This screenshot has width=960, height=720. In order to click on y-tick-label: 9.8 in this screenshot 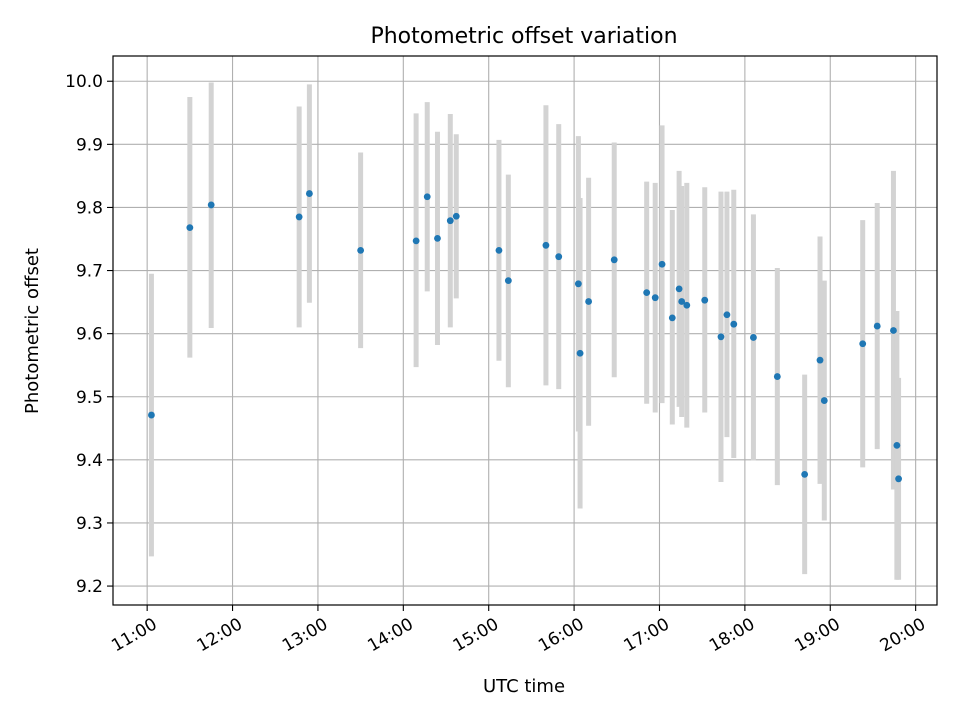, I will do `click(89, 208)`.